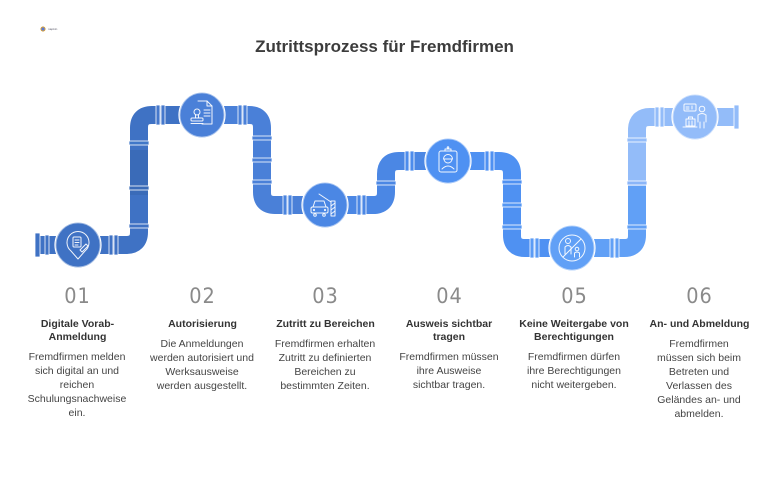 The width and height of the screenshot is (769, 477). What do you see at coordinates (77, 296) in the screenshot?
I see `step-number: 01` at bounding box center [77, 296].